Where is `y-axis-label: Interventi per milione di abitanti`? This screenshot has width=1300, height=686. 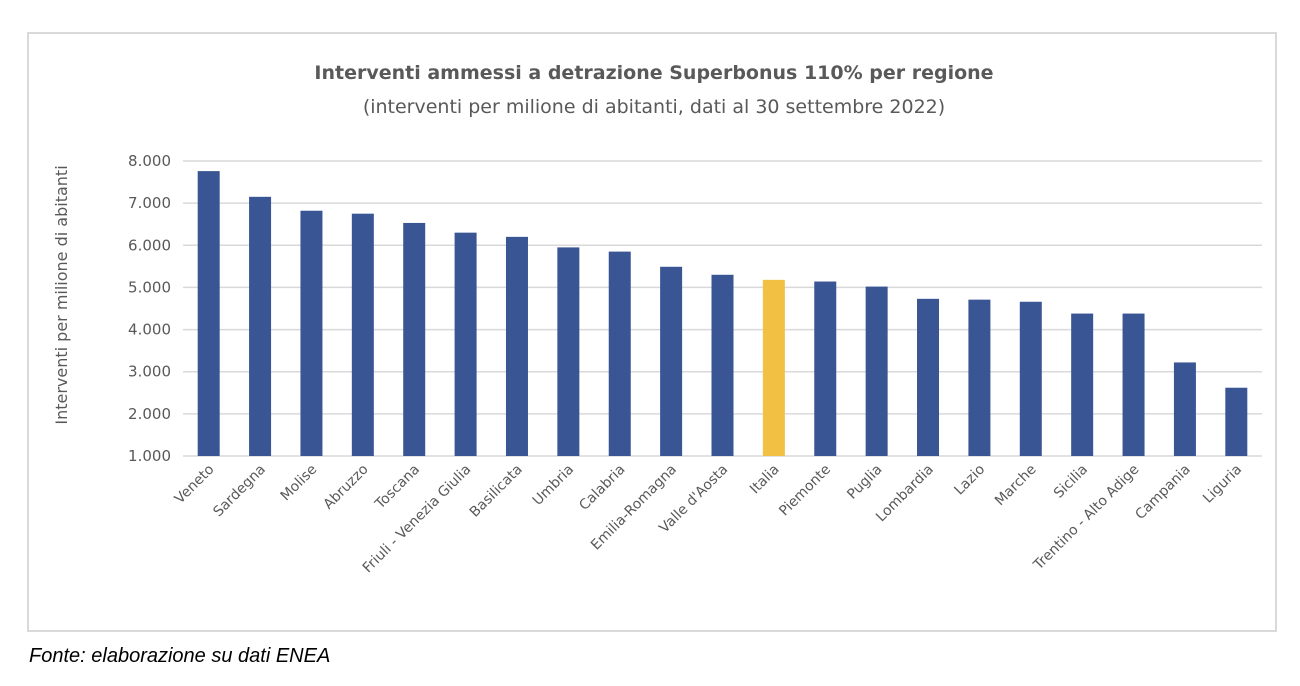
y-axis-label: Interventi per milione di abitanti is located at coordinates (61, 294).